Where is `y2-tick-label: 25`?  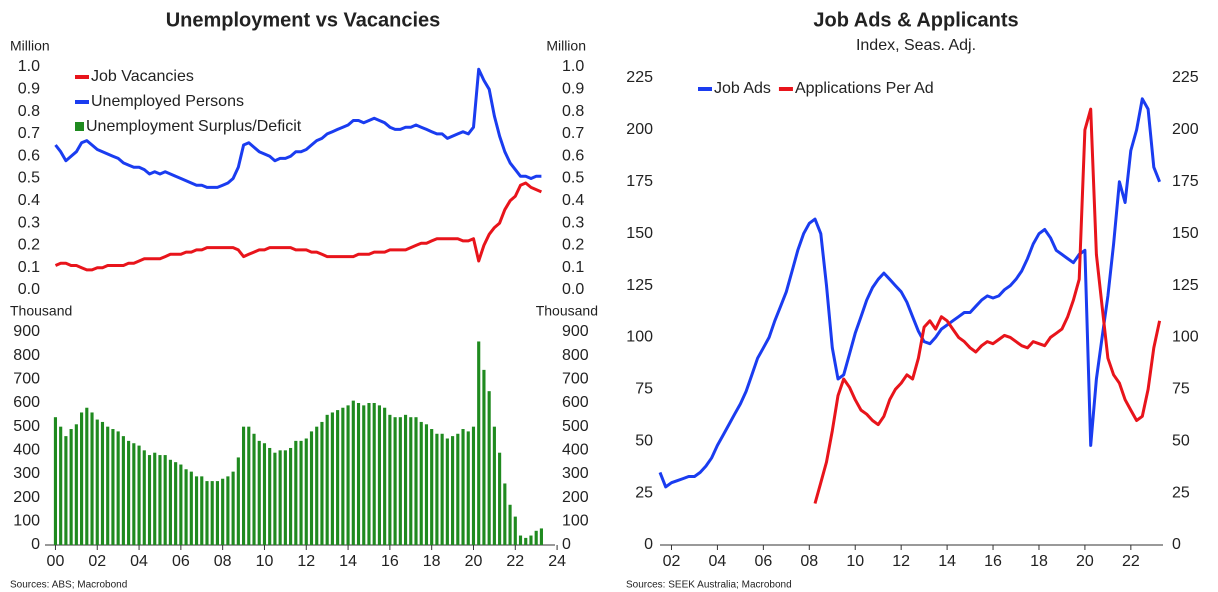
y2-tick-label: 25 is located at coordinates (1181, 492).